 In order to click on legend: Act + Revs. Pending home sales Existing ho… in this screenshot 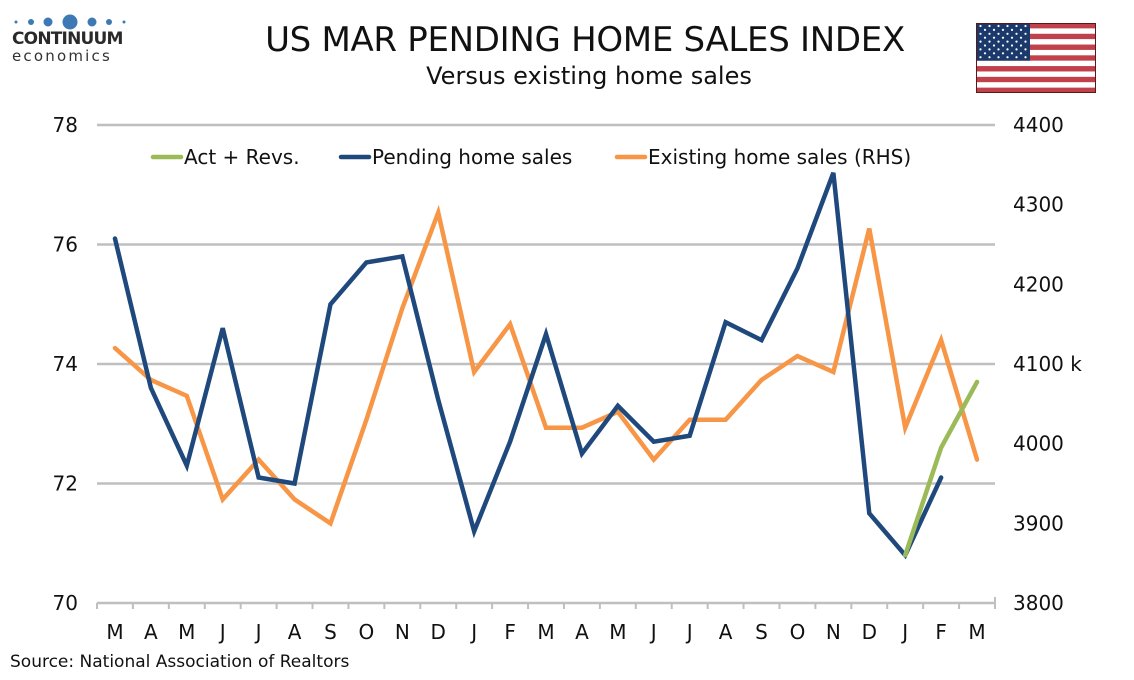, I will do `click(530, 157)`.